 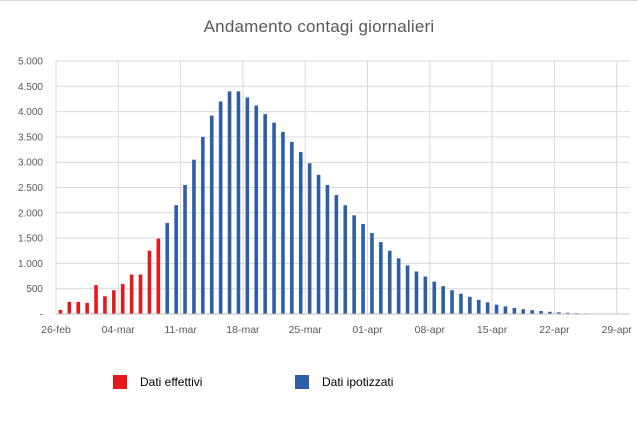 I want to click on y-tick-label: 5.000, so click(x=30, y=62).